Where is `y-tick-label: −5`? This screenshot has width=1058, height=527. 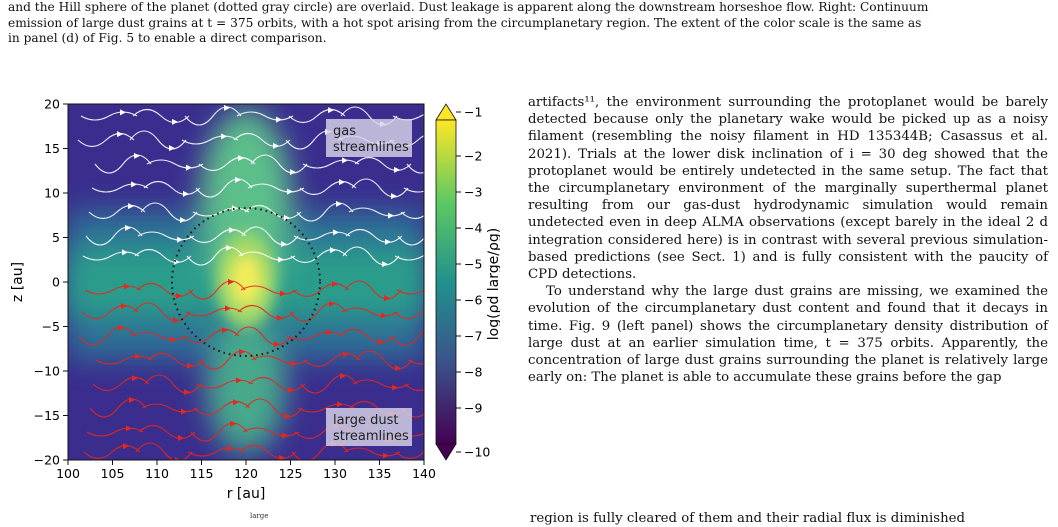 y-tick-label: −5 is located at coordinates (51, 326).